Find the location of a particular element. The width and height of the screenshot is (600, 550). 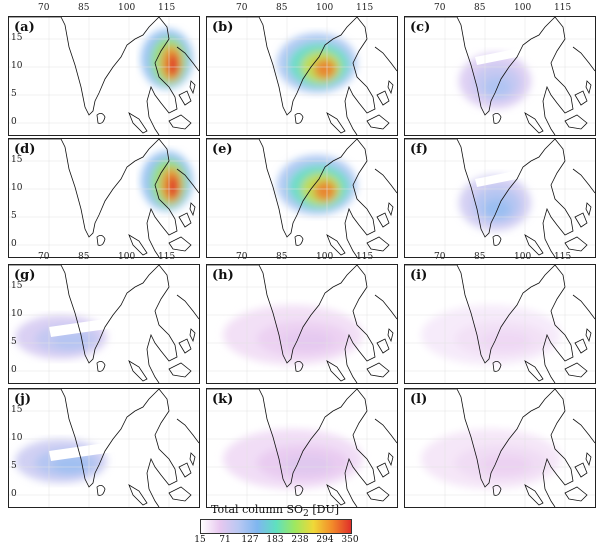

map-panel-j: (j) is located at coordinates (104, 448).